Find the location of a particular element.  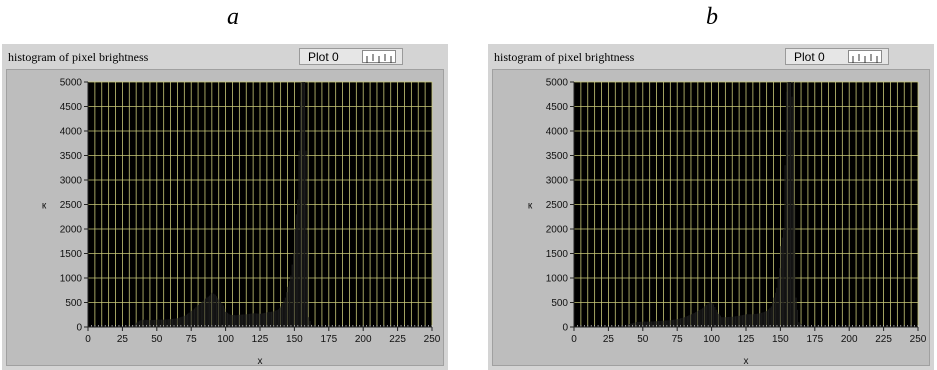

panel-a-letter: a is located at coordinates (233, 17).